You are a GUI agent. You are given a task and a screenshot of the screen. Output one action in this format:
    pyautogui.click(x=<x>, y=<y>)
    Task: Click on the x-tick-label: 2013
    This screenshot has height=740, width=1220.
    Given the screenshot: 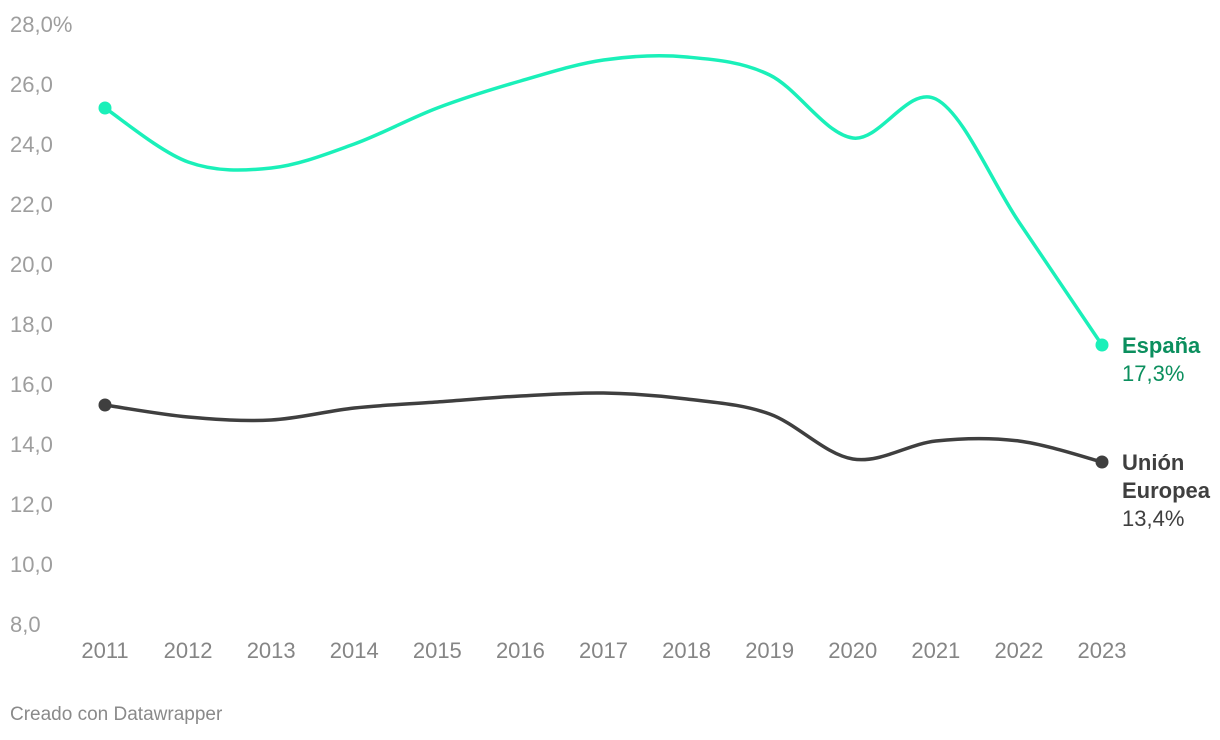 What is the action you would take?
    pyautogui.click(x=271, y=650)
    